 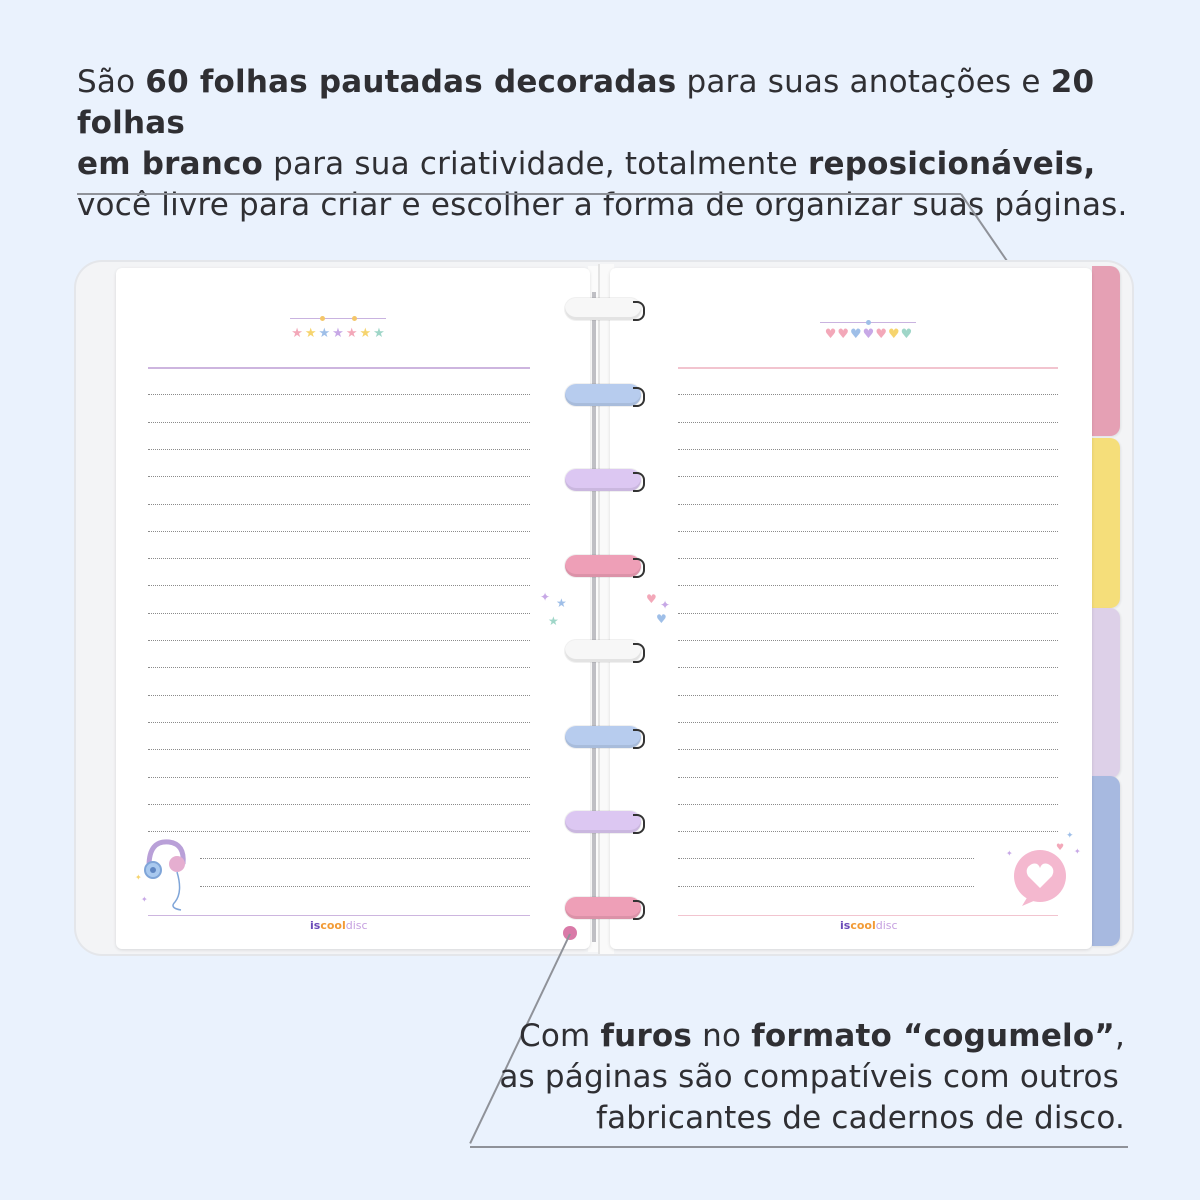 What do you see at coordinates (933, 1036) in the screenshot?
I see `caption-emphasis: formato “cogumelo”` at bounding box center [933, 1036].